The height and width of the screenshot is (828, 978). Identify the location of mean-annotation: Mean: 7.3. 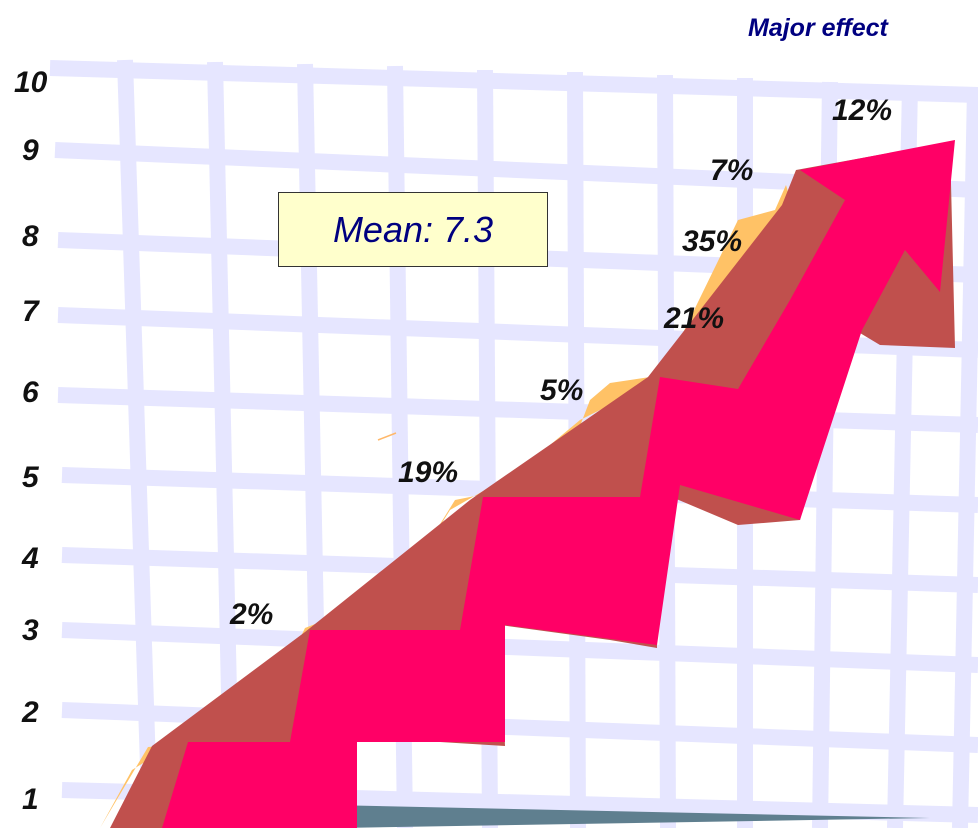
(413, 229).